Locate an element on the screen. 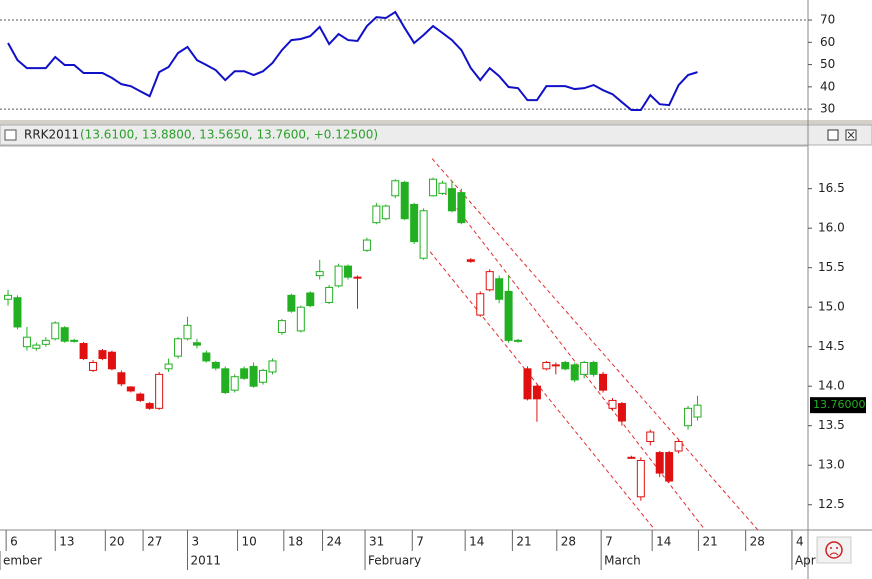 This screenshot has width=872, height=579. last-price-box is located at coordinates (838, 405).